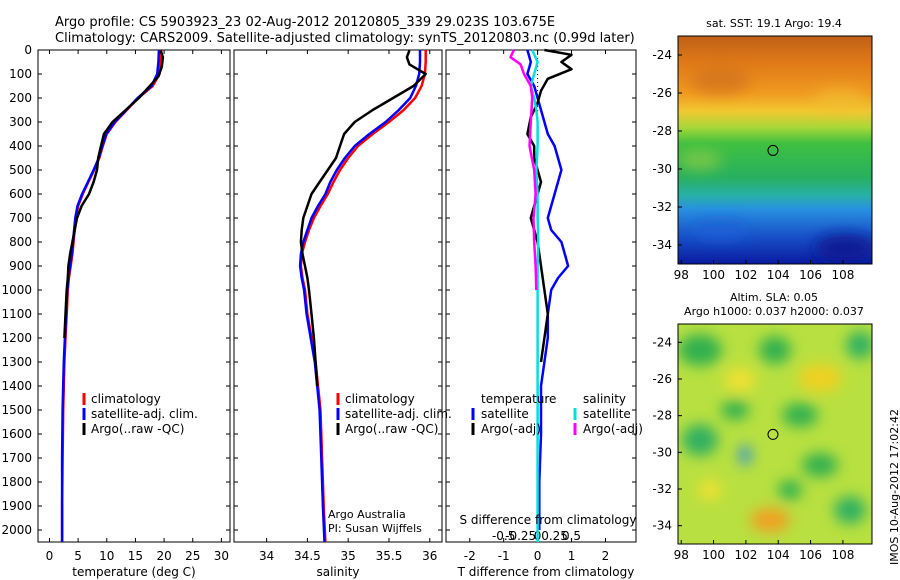 The height and width of the screenshot is (580, 900). I want to click on depth-tick-label: 1200, so click(16, 338).